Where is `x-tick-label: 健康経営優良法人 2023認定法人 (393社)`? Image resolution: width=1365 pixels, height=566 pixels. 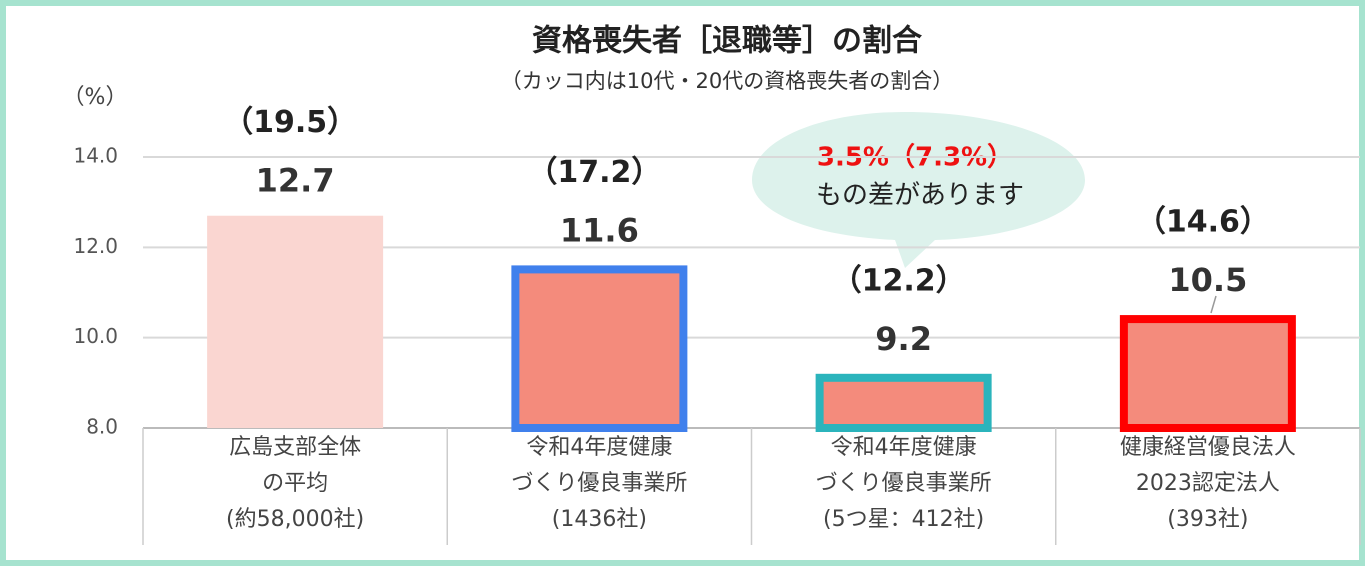 x-tick-label: 健康経営優良法人 2023認定法人 (393社) is located at coordinates (1207, 483).